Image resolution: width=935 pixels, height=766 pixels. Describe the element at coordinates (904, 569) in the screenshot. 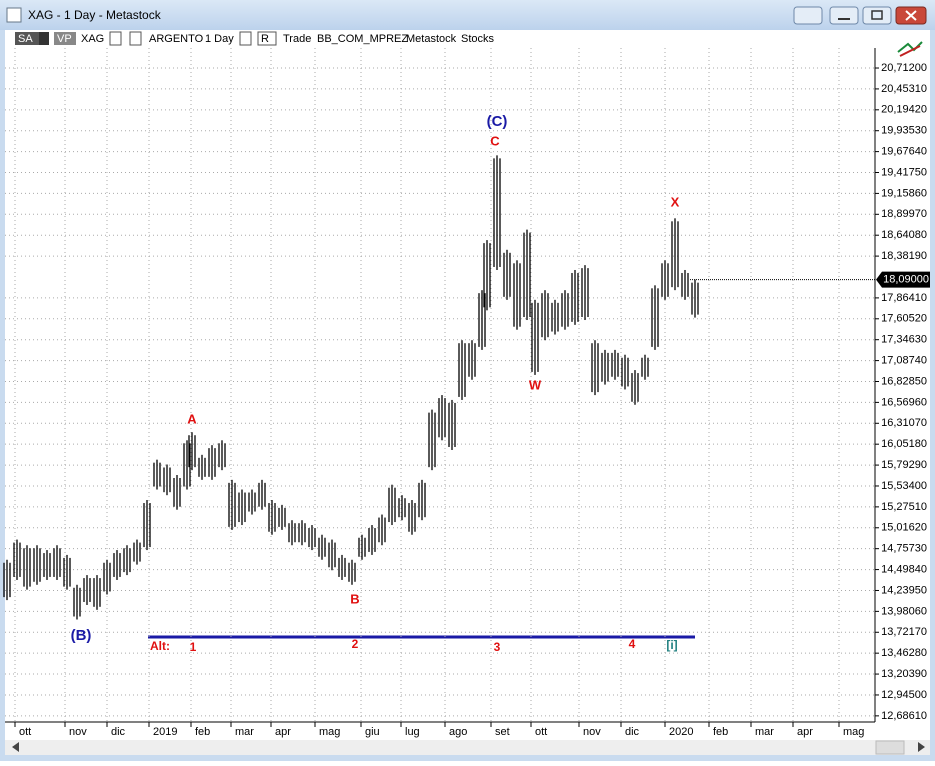

I see `y-tick-label: 14,49840` at that location.